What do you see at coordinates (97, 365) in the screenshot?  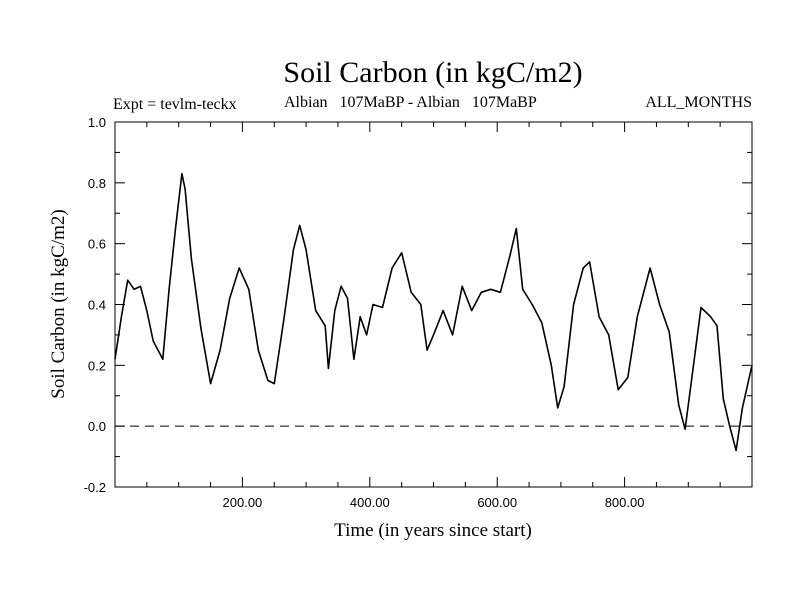 I see `y-tick-label: 0.2` at bounding box center [97, 365].